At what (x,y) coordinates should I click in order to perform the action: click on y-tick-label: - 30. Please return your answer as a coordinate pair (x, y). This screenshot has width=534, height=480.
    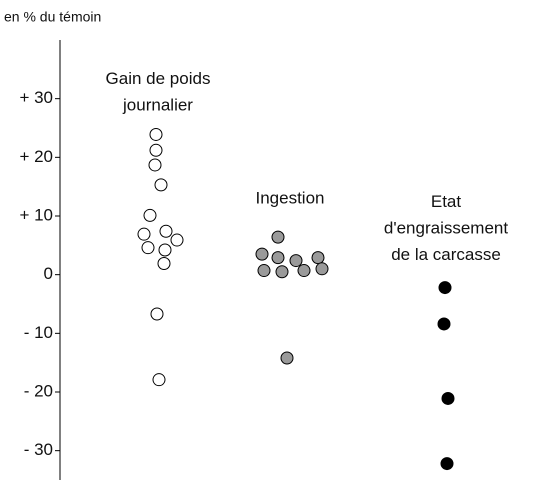
    Looking at the image, I should click on (38, 449).